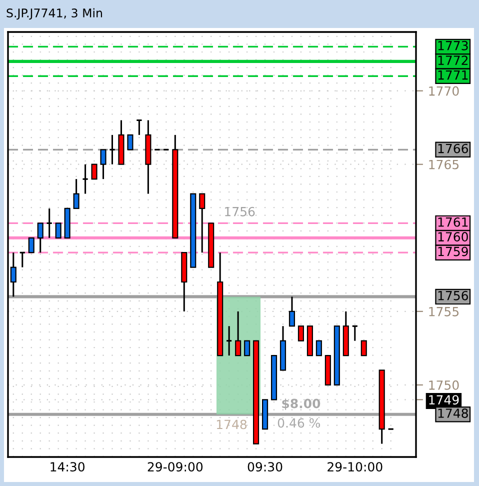 This screenshot has width=479, height=486. Describe the element at coordinates (240, 211) in the screenshot. I see `annotation: 1756` at that location.